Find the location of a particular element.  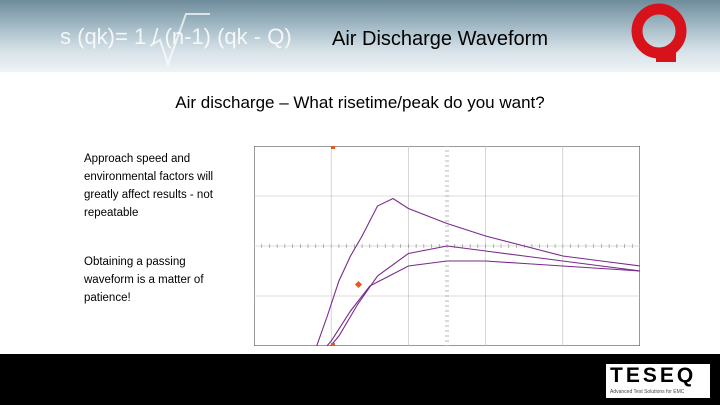

brand-tagline: Advanced Test Solutions for EMC is located at coordinates (647, 392).